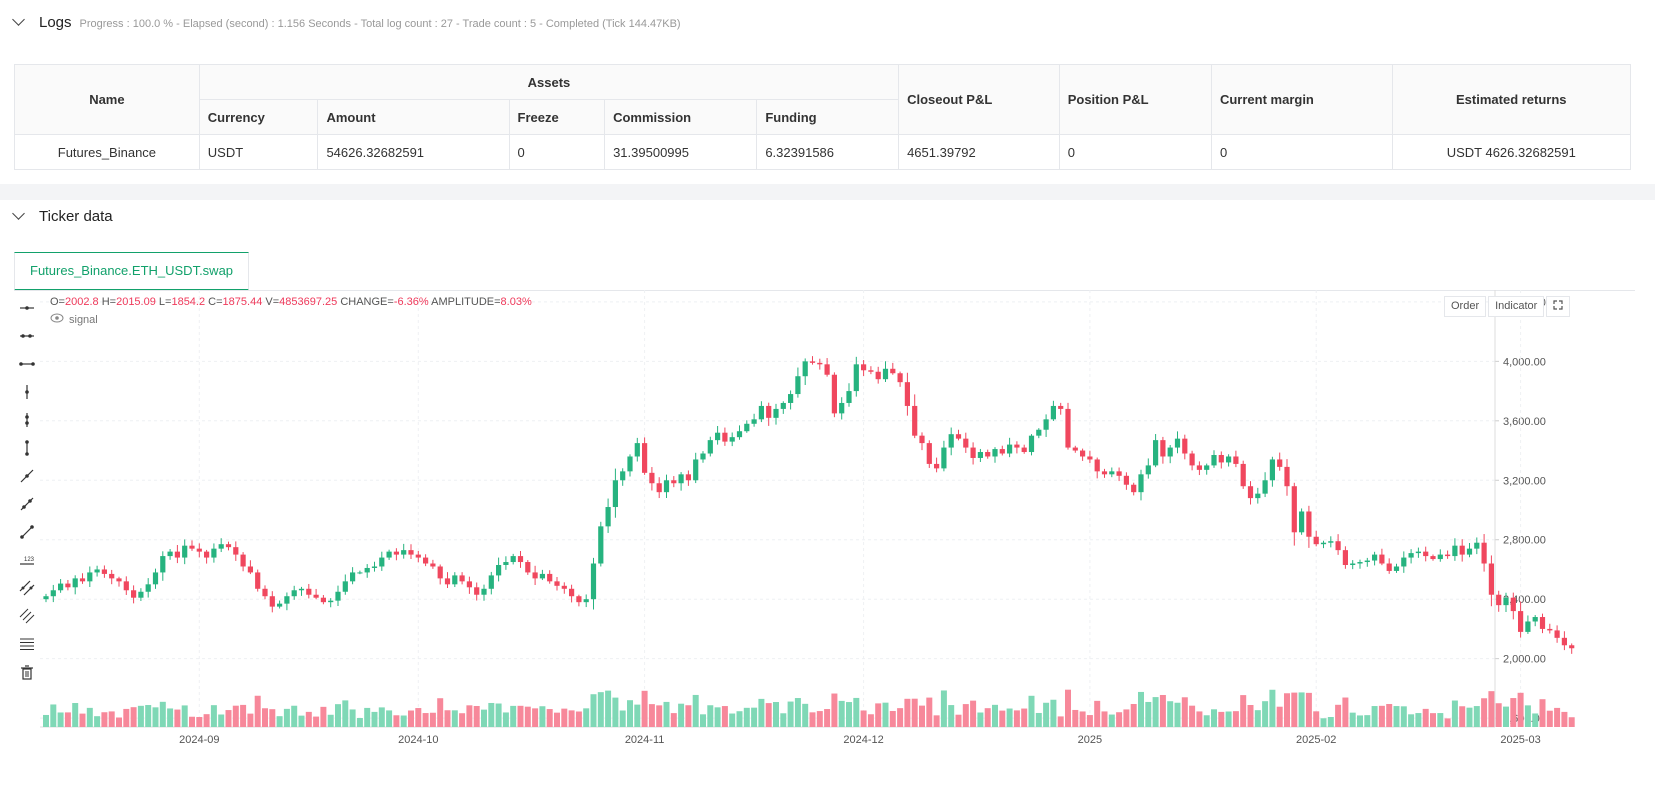  I want to click on vertical-segment-icon, so click(27, 420).